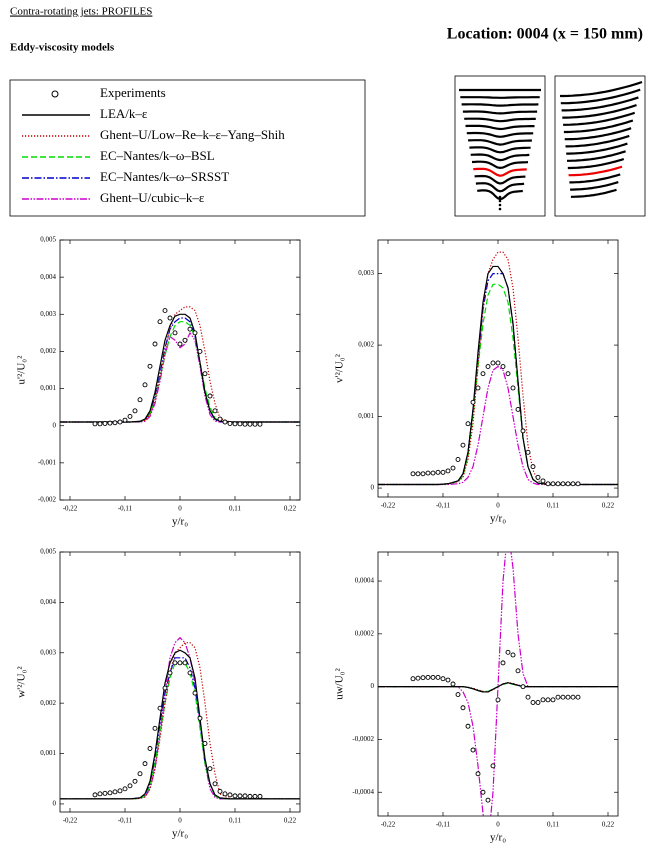 The height and width of the screenshot is (850, 650). What do you see at coordinates (180, 821) in the screenshot?
I see `x-tick-label: 0` at bounding box center [180, 821].